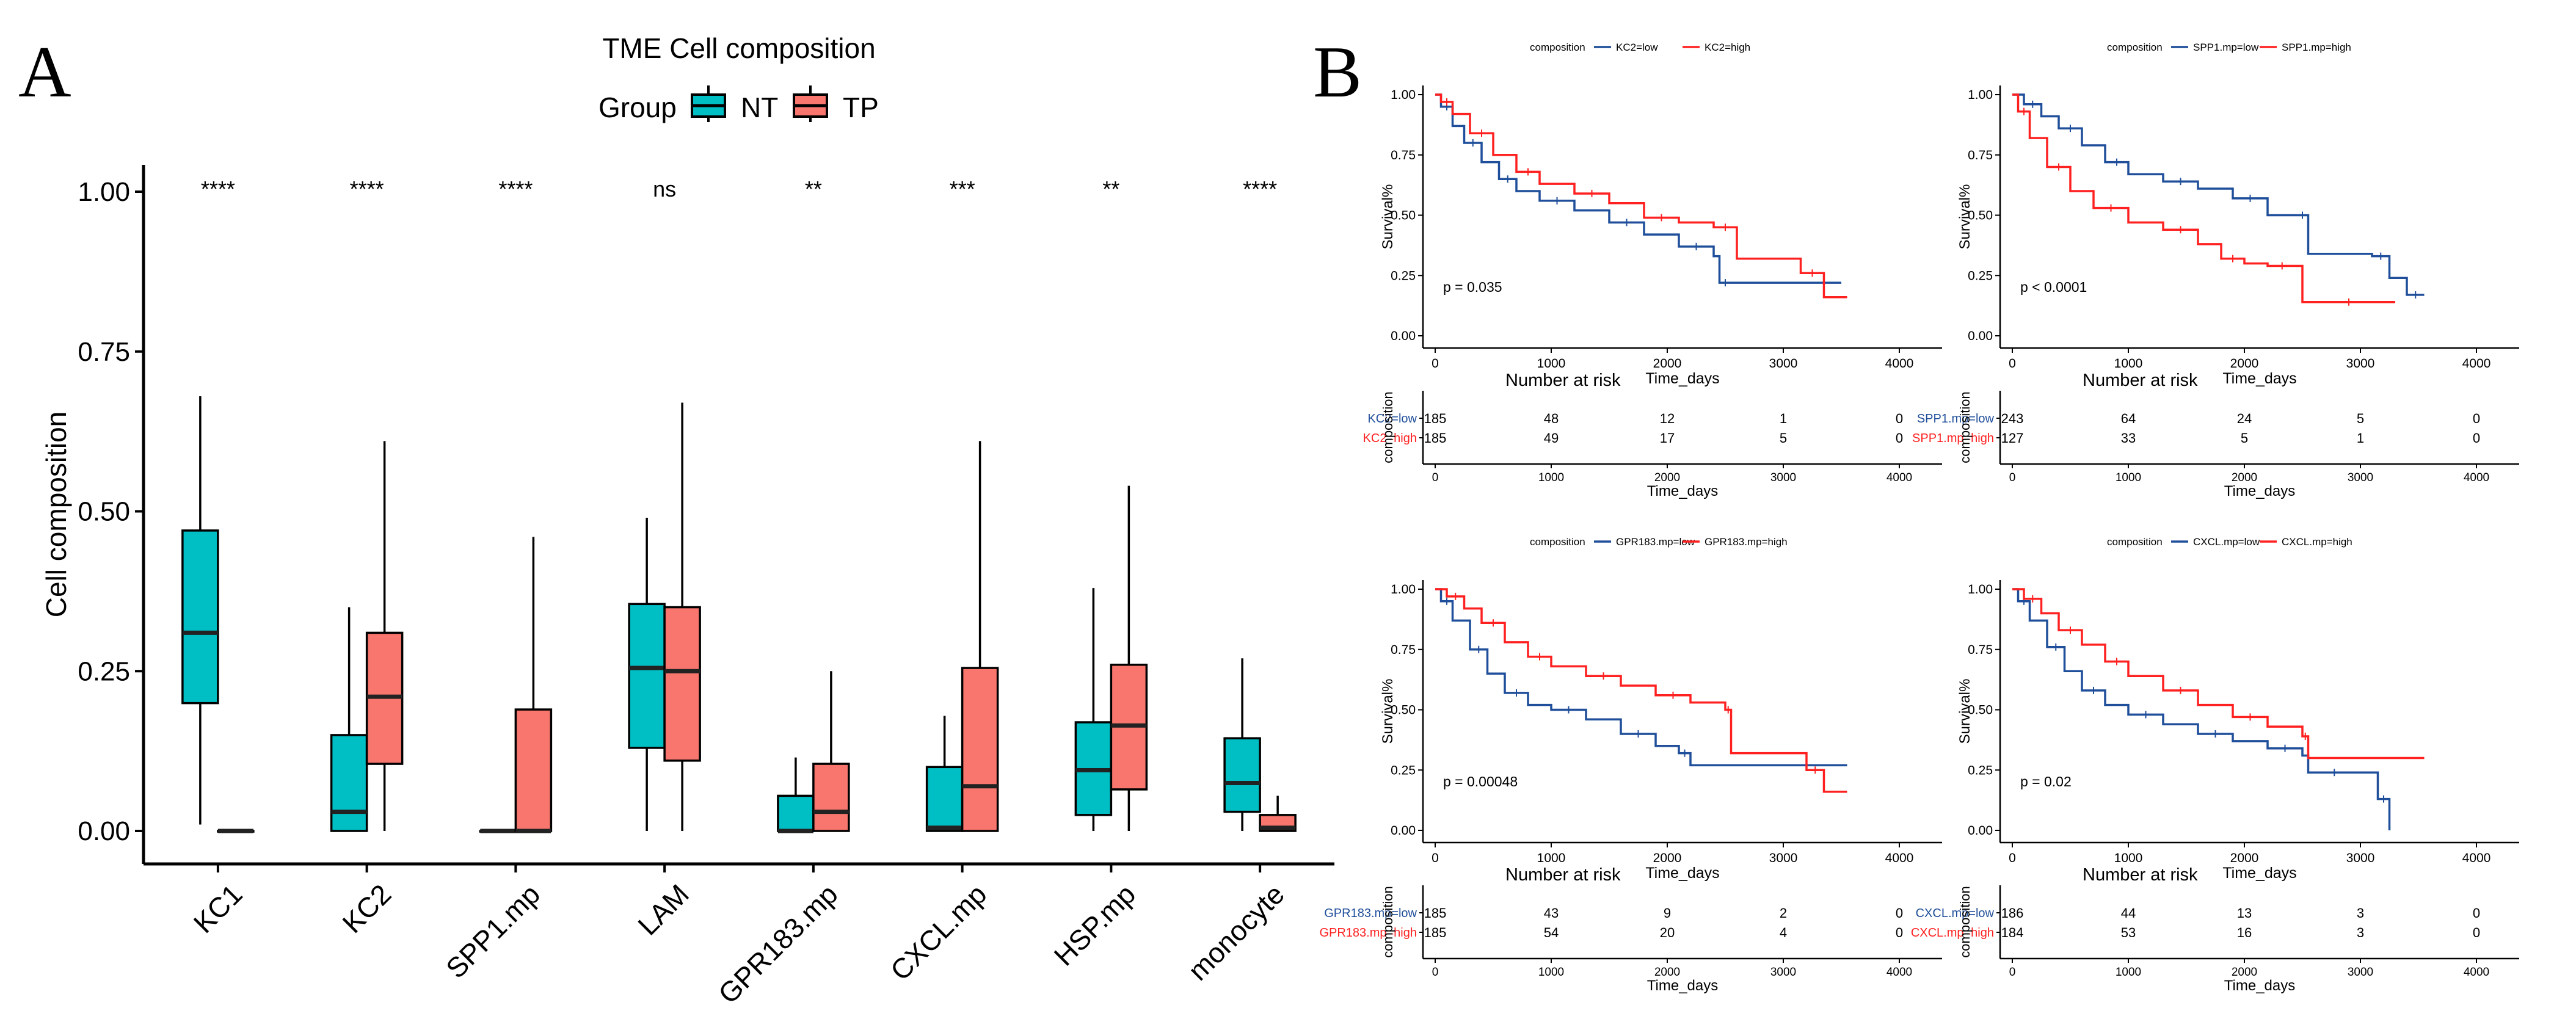 The height and width of the screenshot is (1030, 2576). I want to click on km-x-tick-label: 3000, so click(2360, 858).